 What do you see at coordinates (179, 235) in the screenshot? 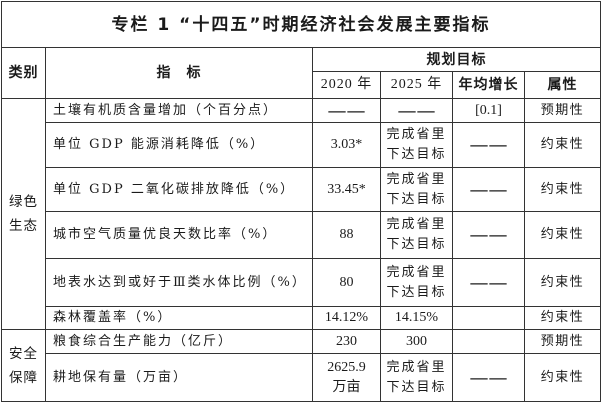
I see `indicator-cell: 城市空气质量优良天数比率（%）` at bounding box center [179, 235].